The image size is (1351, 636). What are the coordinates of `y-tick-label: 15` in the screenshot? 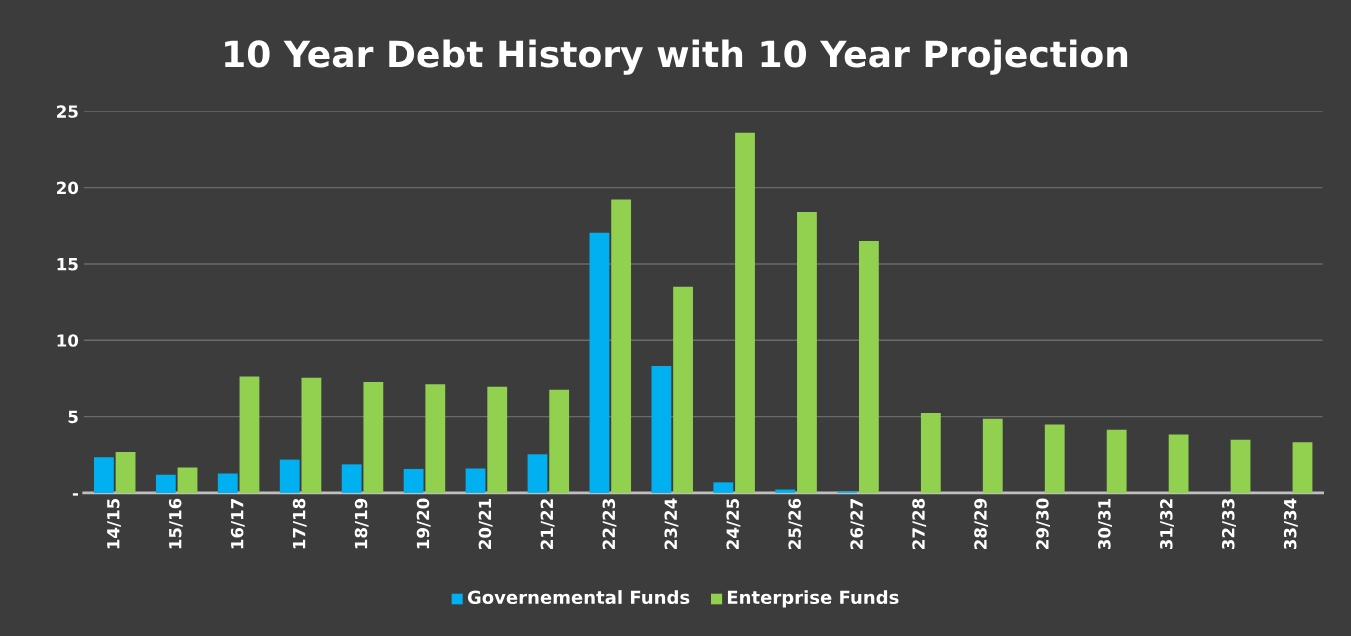 It's located at (67, 264).